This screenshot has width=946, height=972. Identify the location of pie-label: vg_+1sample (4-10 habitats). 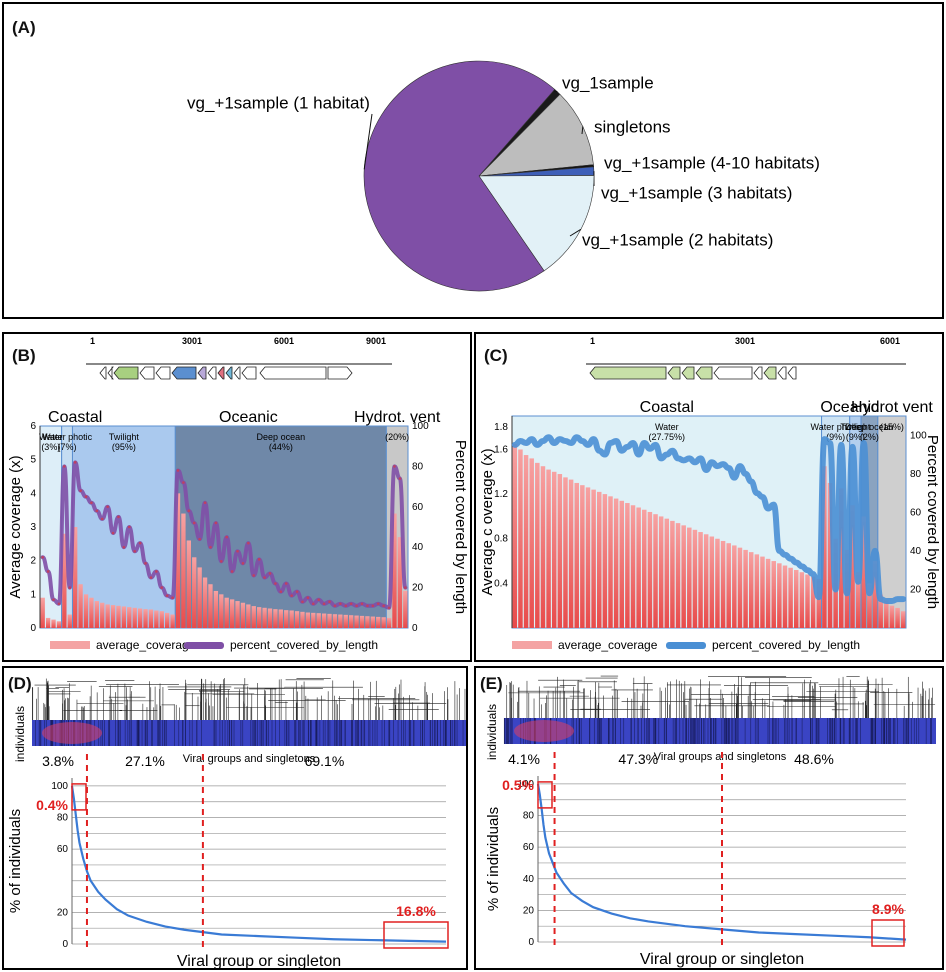
(712, 162).